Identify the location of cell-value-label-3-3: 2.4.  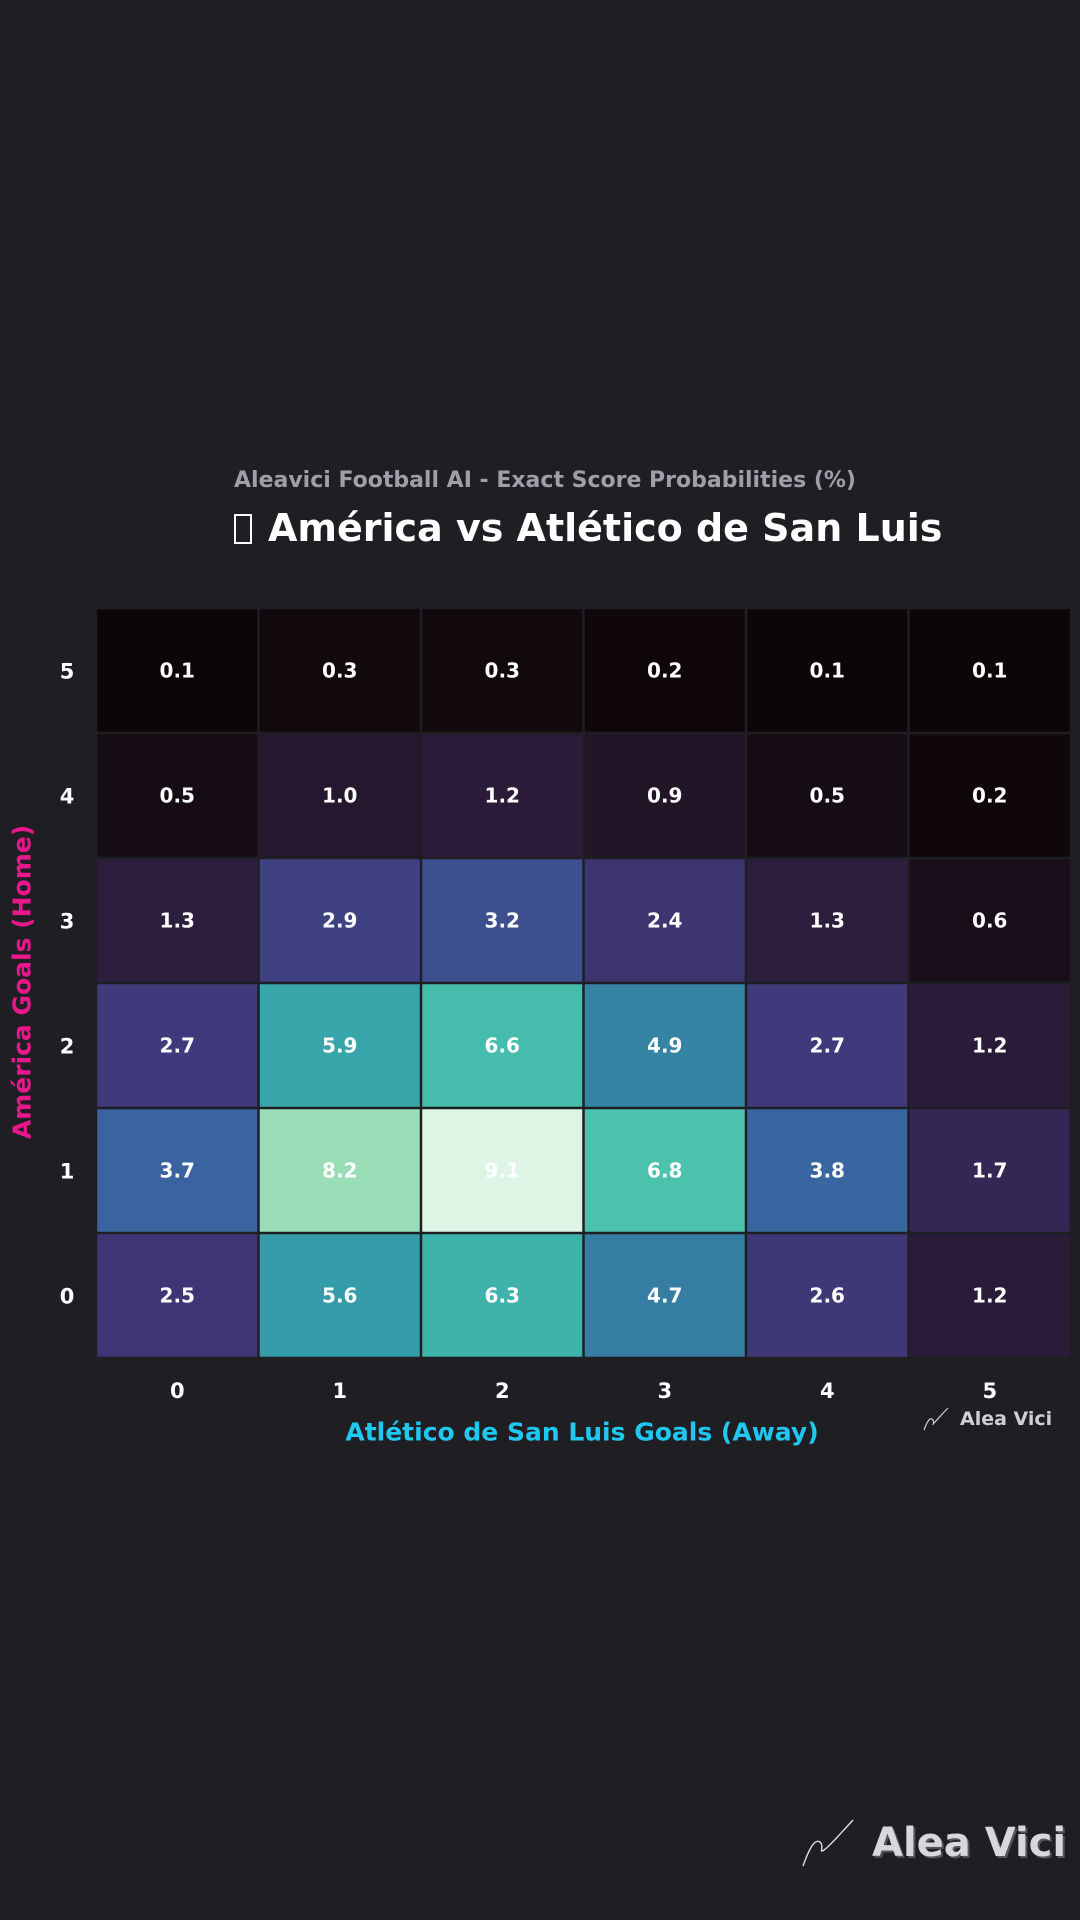
(664, 921).